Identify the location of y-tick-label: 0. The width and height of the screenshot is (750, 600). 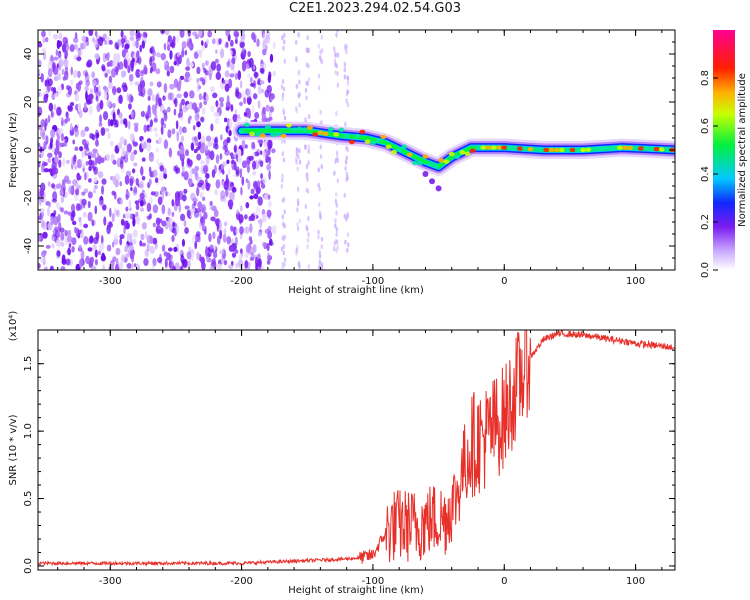
(28, 150).